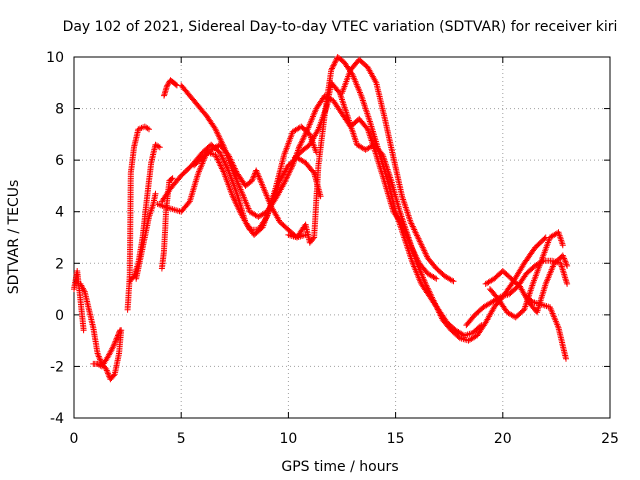 The width and height of the screenshot is (640, 480). Describe the element at coordinates (14, 237) in the screenshot. I see `y-axis-label: SDTVAR / TECUs` at that location.